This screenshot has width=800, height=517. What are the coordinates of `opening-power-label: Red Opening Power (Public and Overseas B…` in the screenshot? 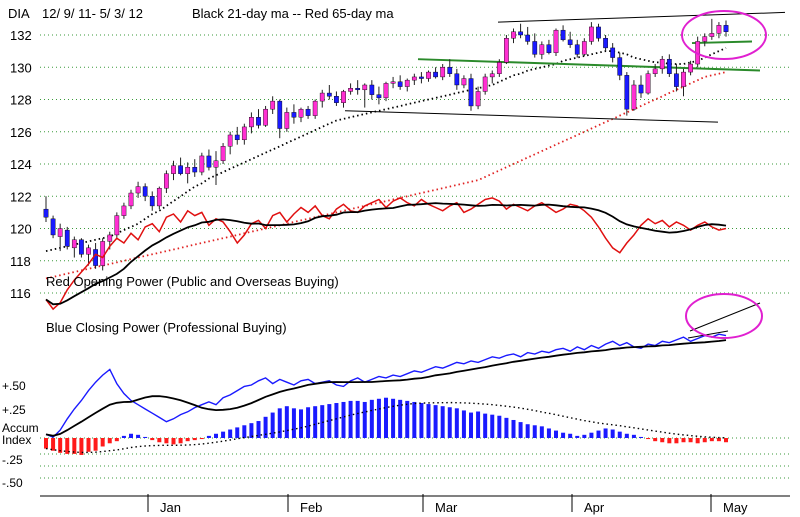 It's located at (192, 281).